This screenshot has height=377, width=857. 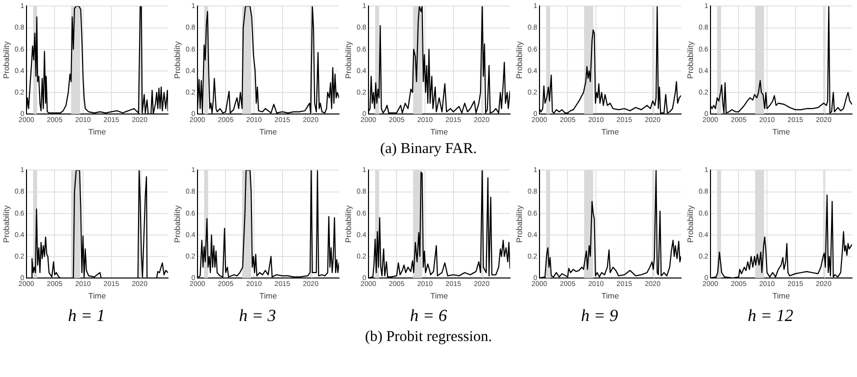 What do you see at coordinates (257, 316) in the screenshot?
I see `text: h = 3` at bounding box center [257, 316].